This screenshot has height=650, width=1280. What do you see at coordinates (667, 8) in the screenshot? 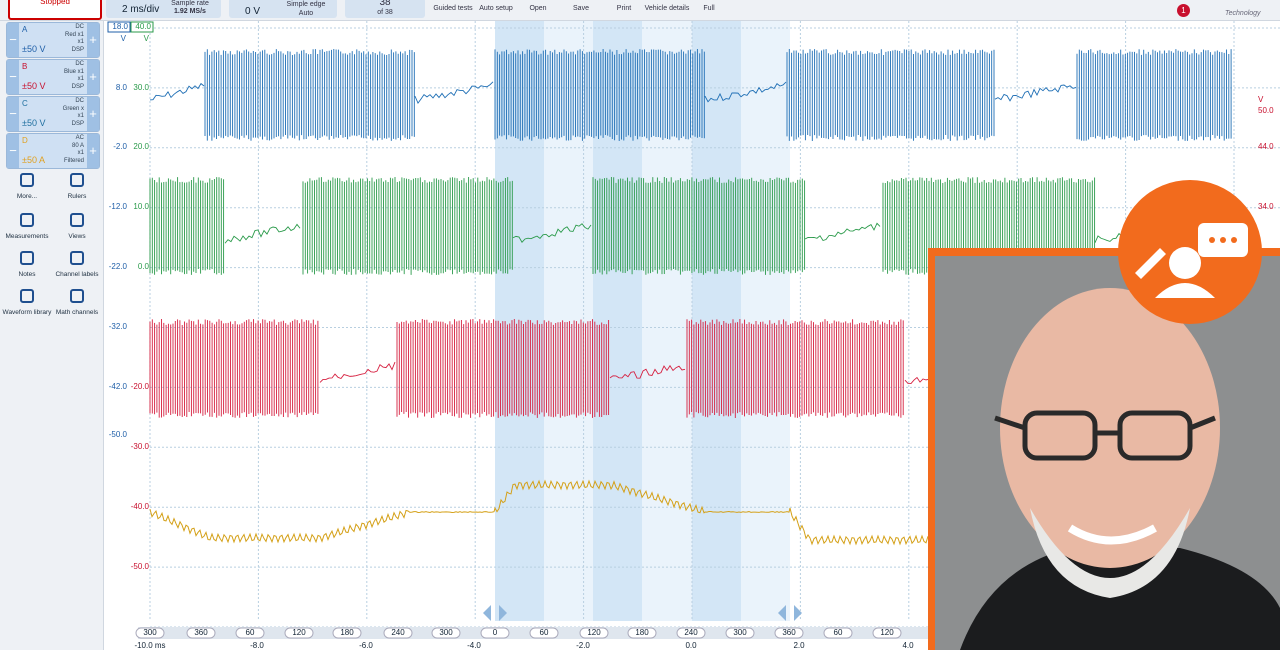
I see `toolbar-button: Vehicle details` at bounding box center [667, 8].